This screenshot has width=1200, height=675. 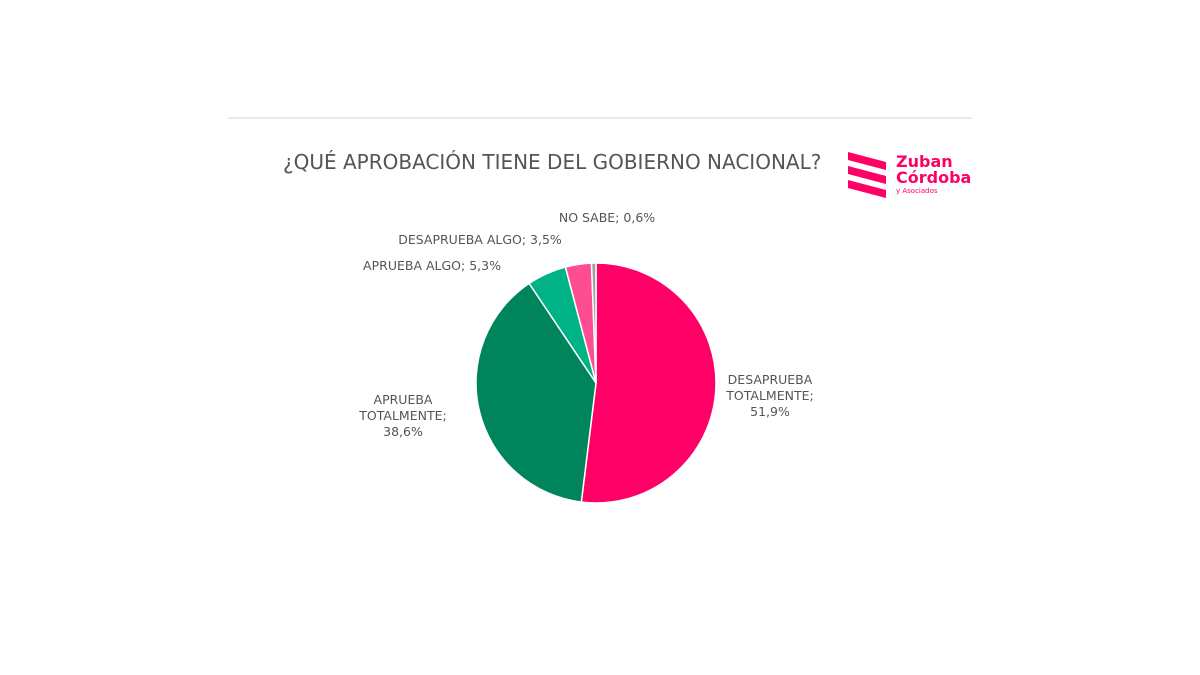 I want to click on data-label: DESAPRUEBA TOTALMENTE; 51,9%, so click(x=770, y=395).